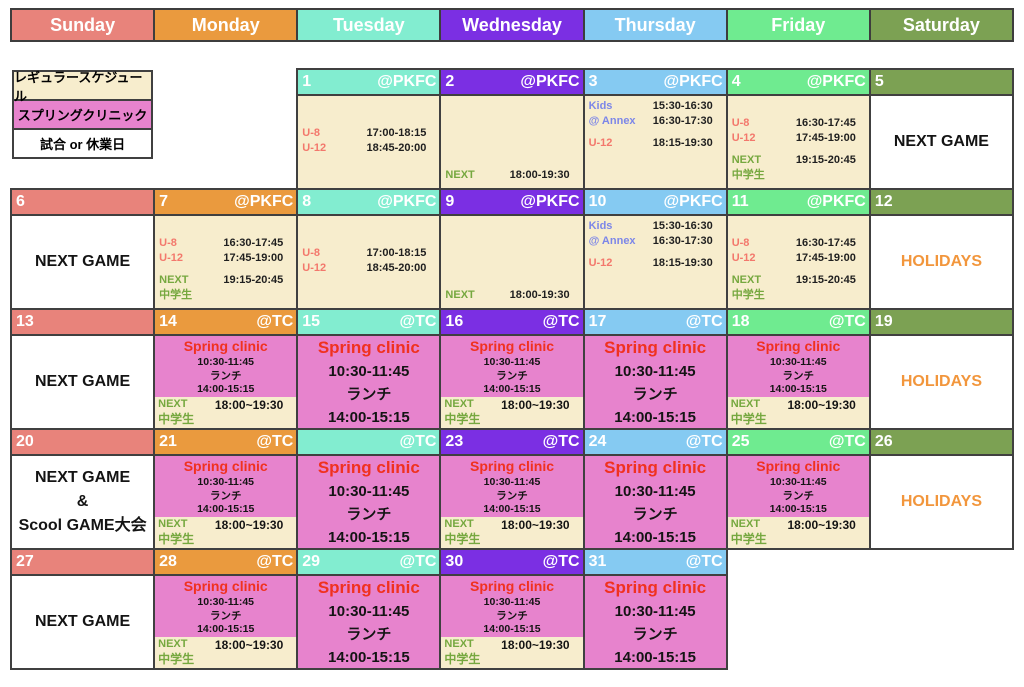 This screenshot has height=687, width=1024. Describe the element at coordinates (369, 443) in the screenshot. I see `date-header: @TC` at that location.